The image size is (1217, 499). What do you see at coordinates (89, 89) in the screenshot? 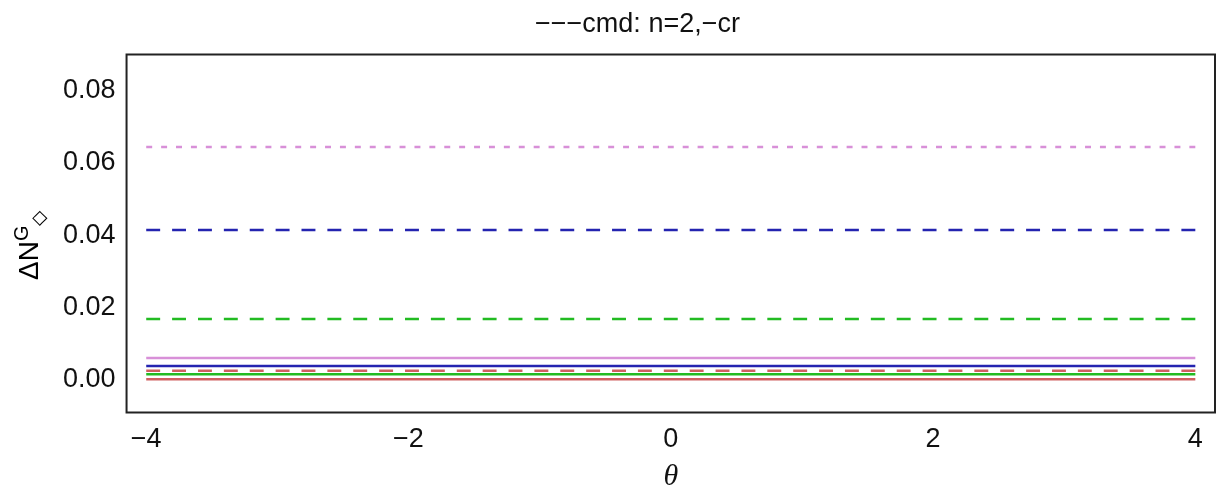
I see `y-tick-label: 0.08` at bounding box center [89, 89].